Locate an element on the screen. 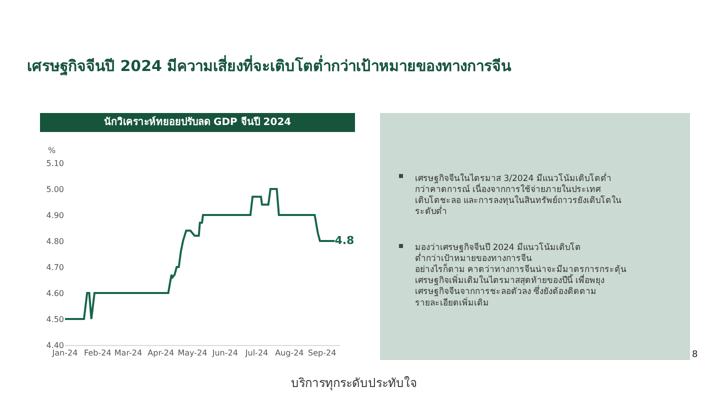  x-tick-label: Jul-24 is located at coordinates (256, 353).